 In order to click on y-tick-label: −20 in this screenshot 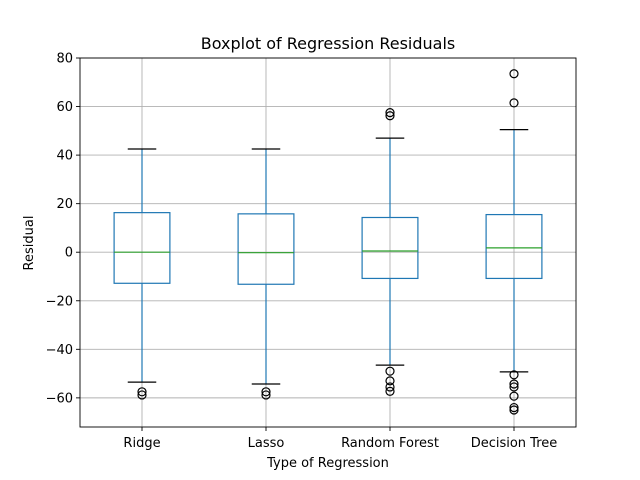, I will do `click(59, 301)`.